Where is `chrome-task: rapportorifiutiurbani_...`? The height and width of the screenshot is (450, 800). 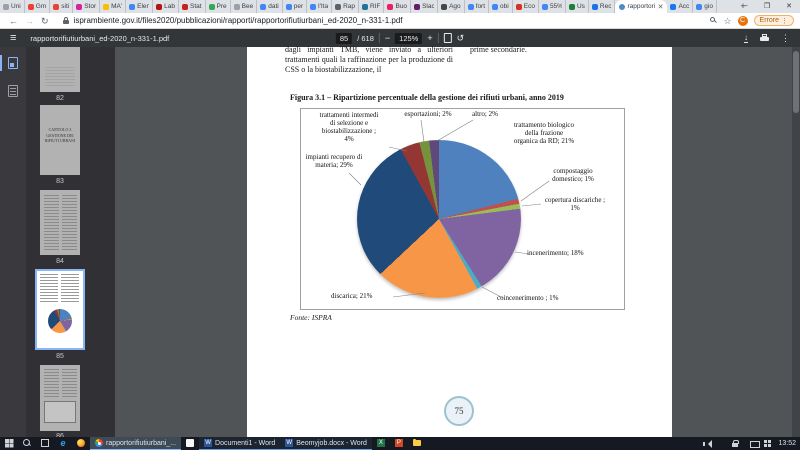 chrome-task: rapportorifiutiurbani_... is located at coordinates (136, 443).